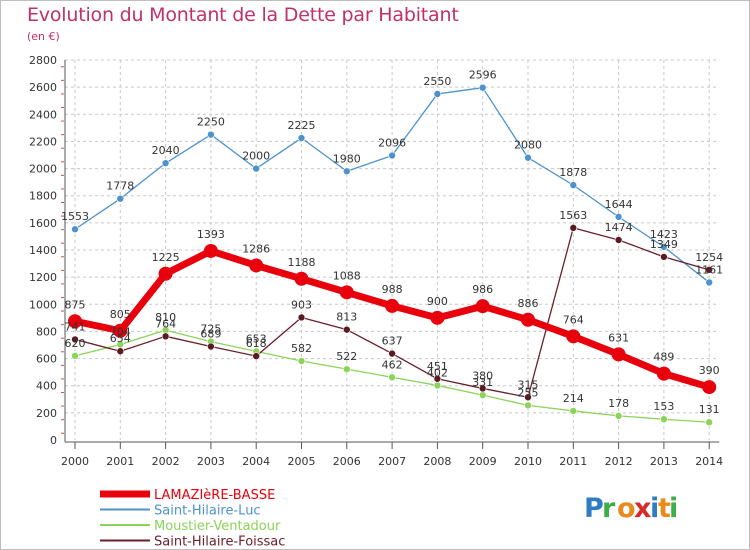 Image resolution: width=750 pixels, height=550 pixels. I want to click on data-label: 1474, so click(619, 227).